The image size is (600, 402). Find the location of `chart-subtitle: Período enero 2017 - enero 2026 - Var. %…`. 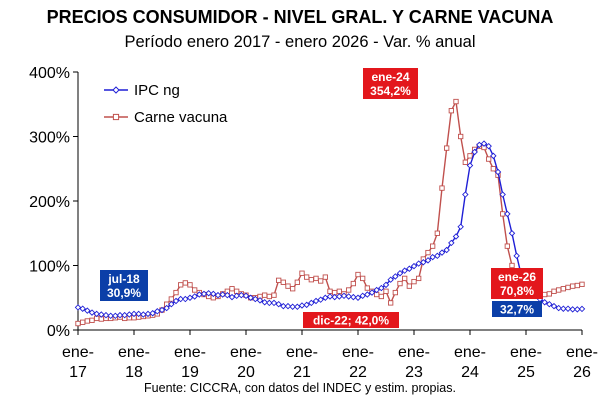

chart-subtitle: Período enero 2017 - enero 2026 - Var. %… is located at coordinates (300, 42).